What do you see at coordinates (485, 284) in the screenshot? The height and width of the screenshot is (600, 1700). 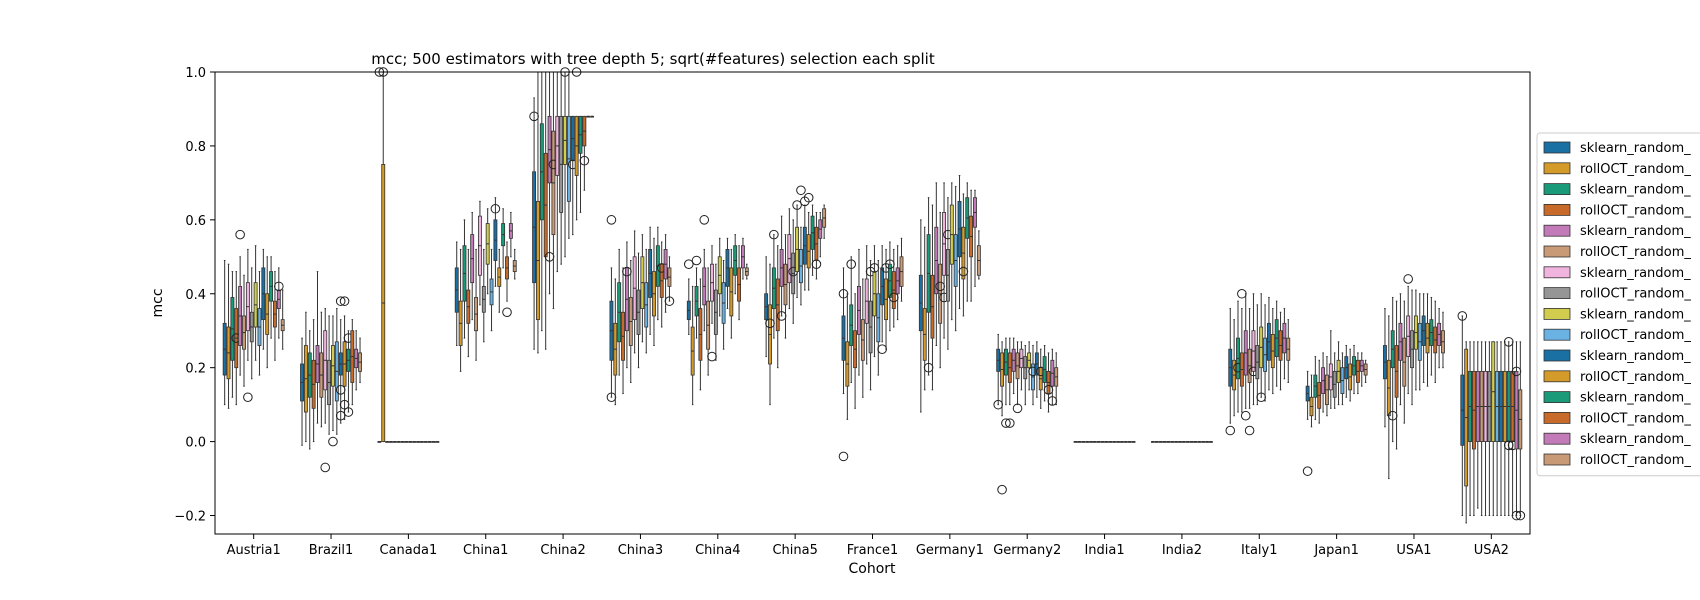 I see `box-group-china1` at bounding box center [485, 284].